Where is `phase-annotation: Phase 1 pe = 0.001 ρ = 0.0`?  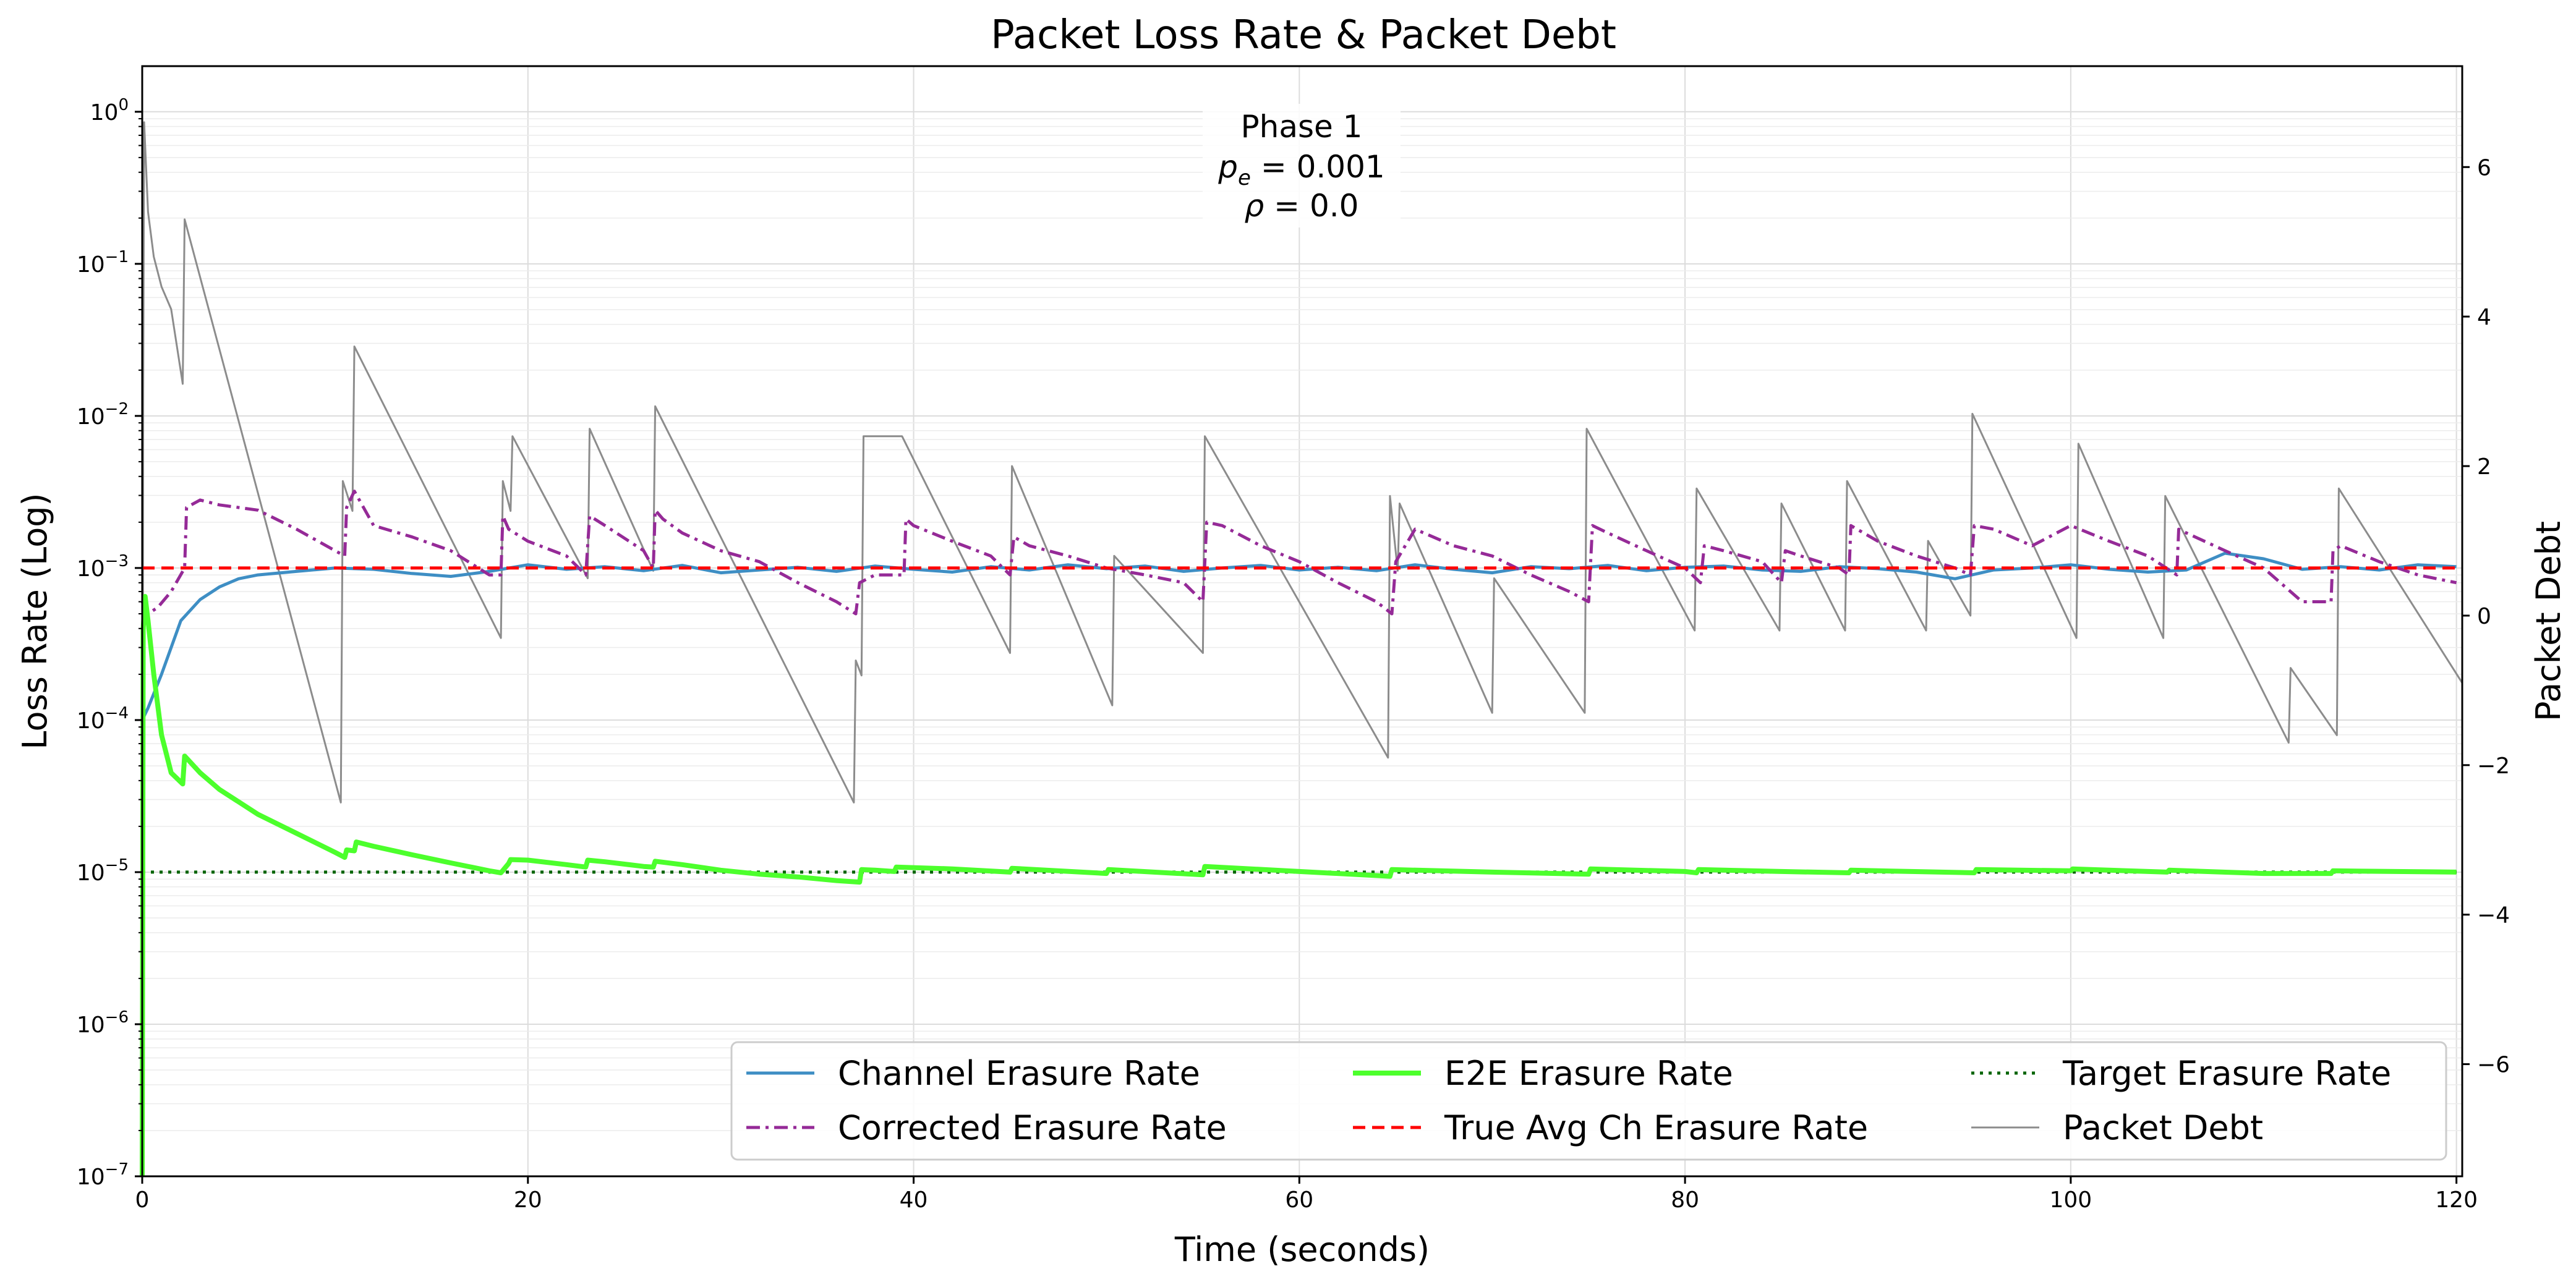 phase-annotation: Phase 1 pe = 0.001 ρ = 0.0 is located at coordinates (1302, 165).